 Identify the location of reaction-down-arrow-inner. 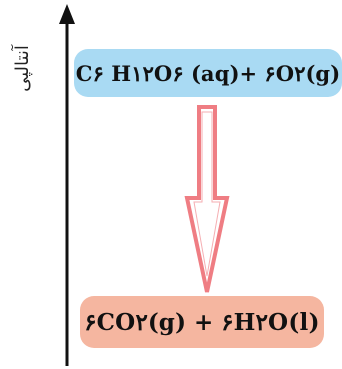
(207, 194).